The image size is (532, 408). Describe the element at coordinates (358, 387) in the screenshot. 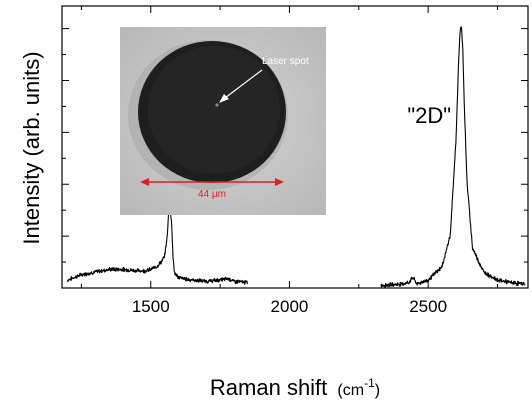

I see `x-axis-title-unit: (cm-1)` at that location.